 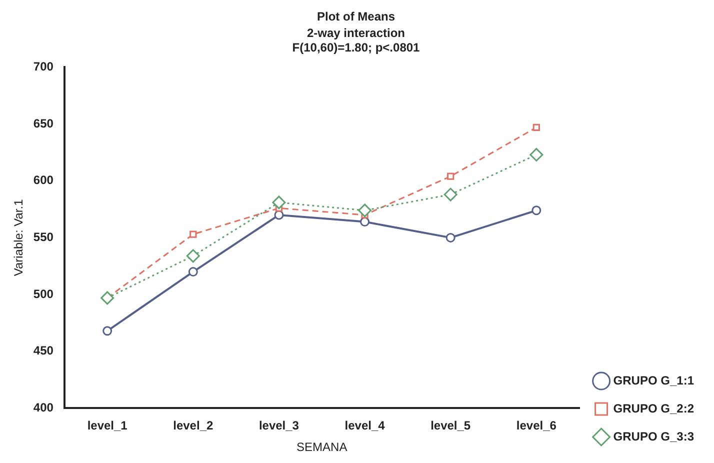 I want to click on y-tick-label: 600, so click(x=43, y=180).